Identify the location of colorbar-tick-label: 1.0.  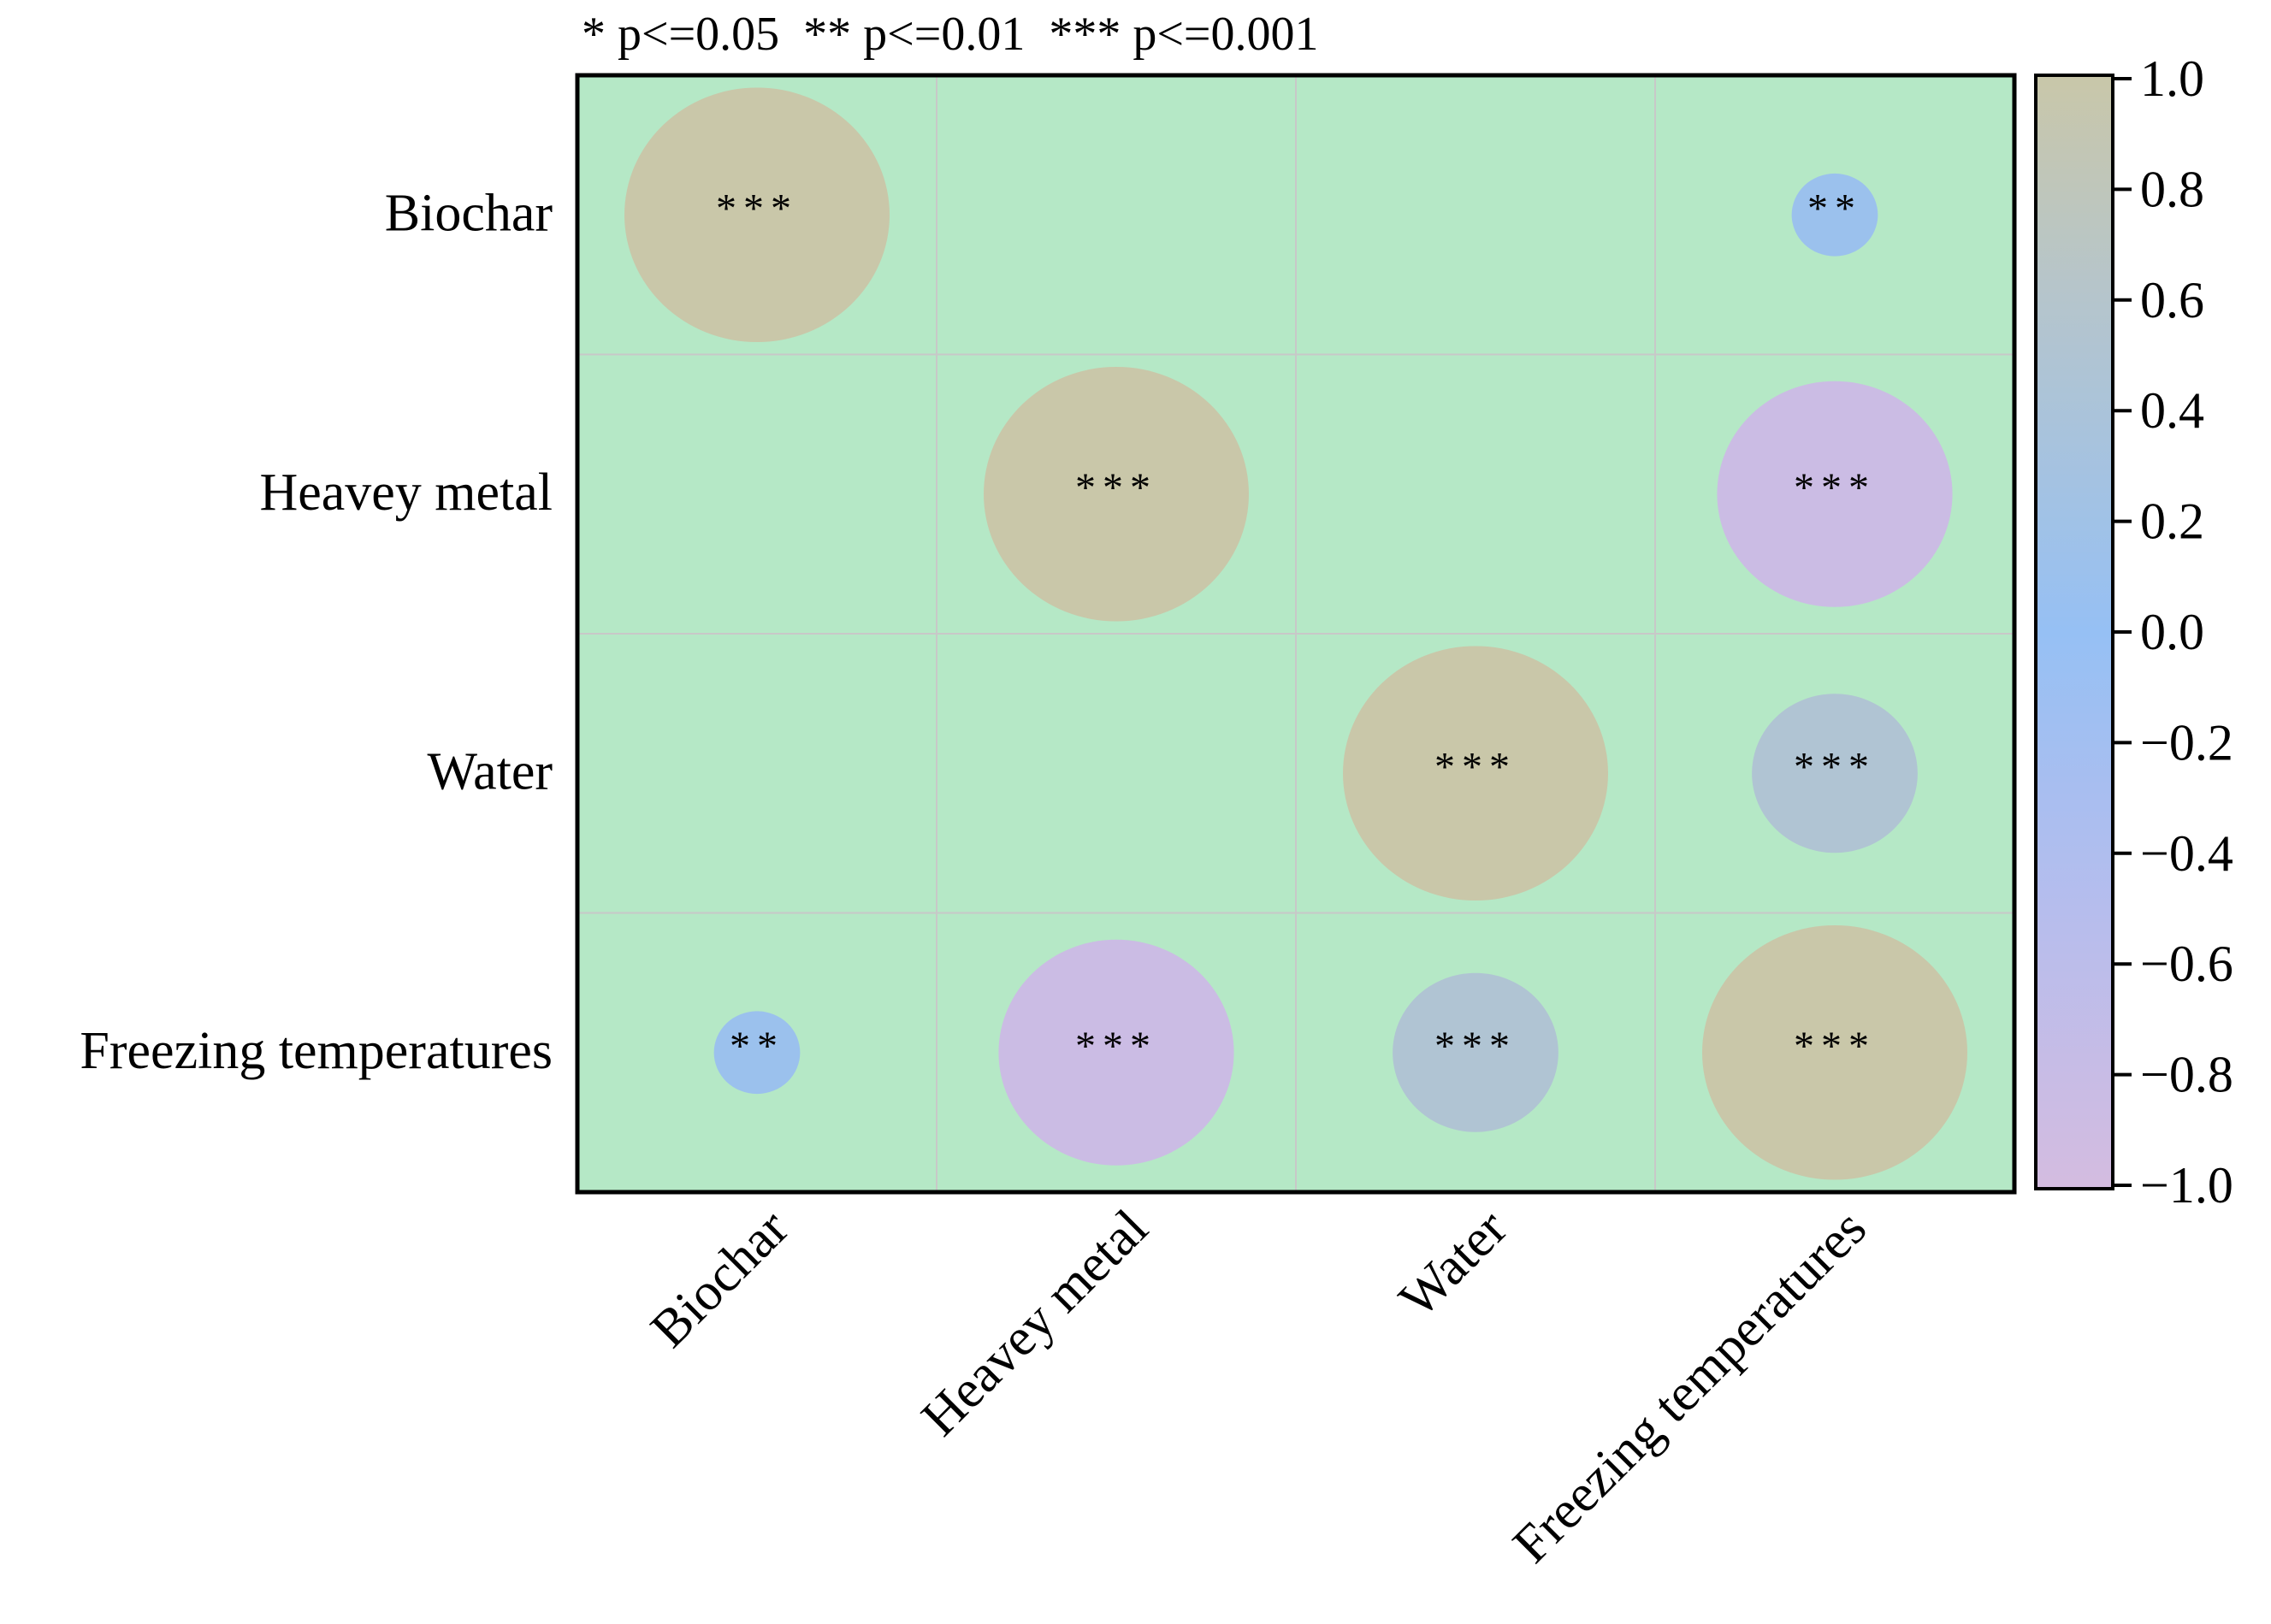
(2172, 78).